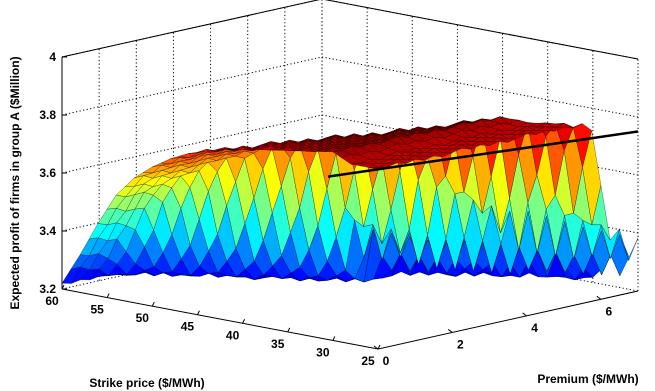  Describe the element at coordinates (143, 318) in the screenshot. I see `x-tick-label: 50` at that location.